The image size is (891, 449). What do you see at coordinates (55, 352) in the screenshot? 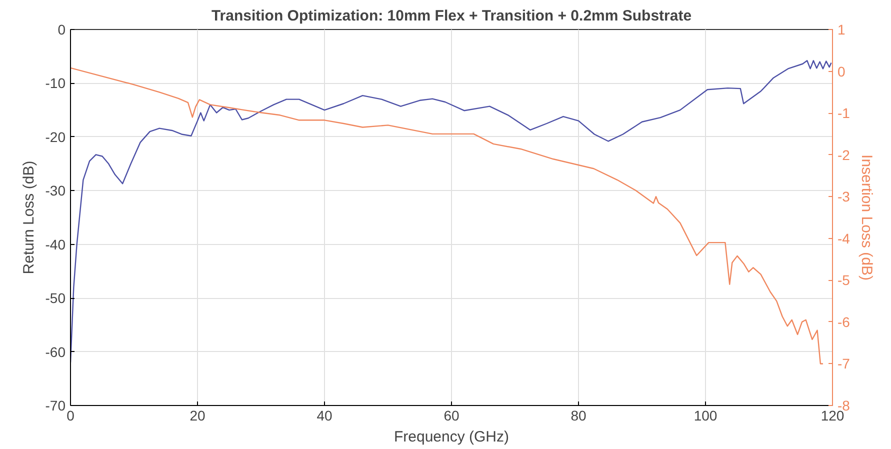
I see `y-tick-label: -60` at bounding box center [55, 352].